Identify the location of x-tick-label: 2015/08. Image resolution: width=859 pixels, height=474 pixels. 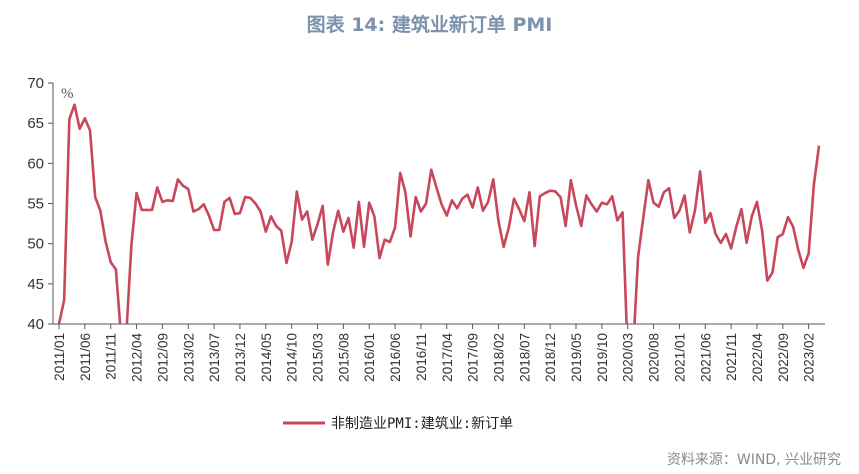
(343, 357).